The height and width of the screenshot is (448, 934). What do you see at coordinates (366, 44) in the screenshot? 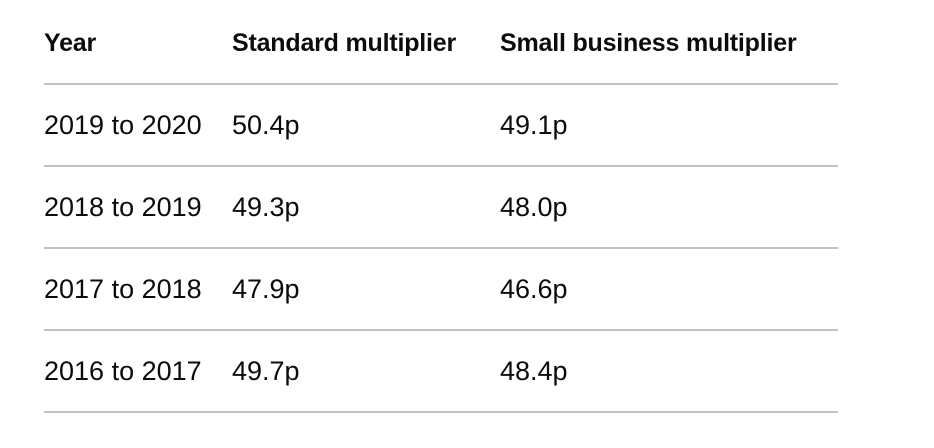
I see `header-standard-multiplier: Standard multiplier` at bounding box center [366, 44].